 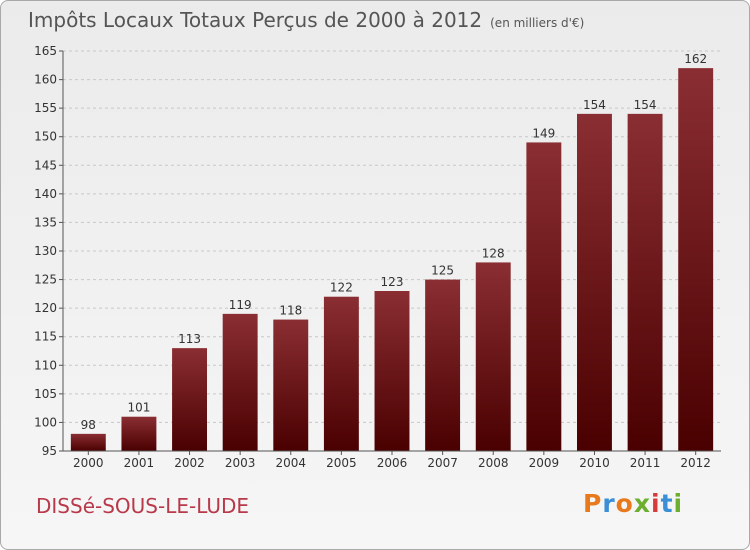 I want to click on logo-letter: P, so click(x=593, y=503).